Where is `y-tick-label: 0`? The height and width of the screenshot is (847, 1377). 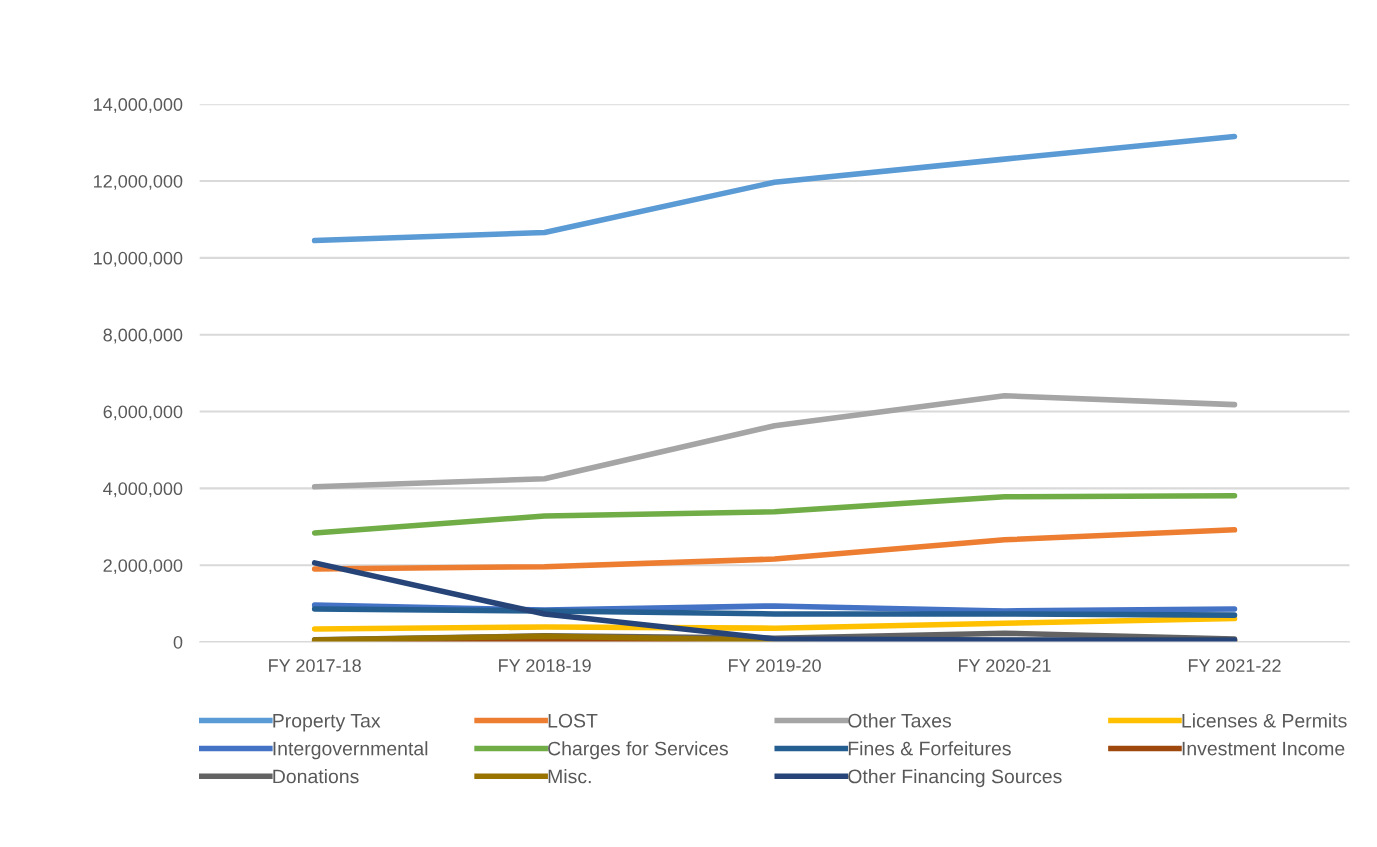
y-tick-label: 0 is located at coordinates (178, 642).